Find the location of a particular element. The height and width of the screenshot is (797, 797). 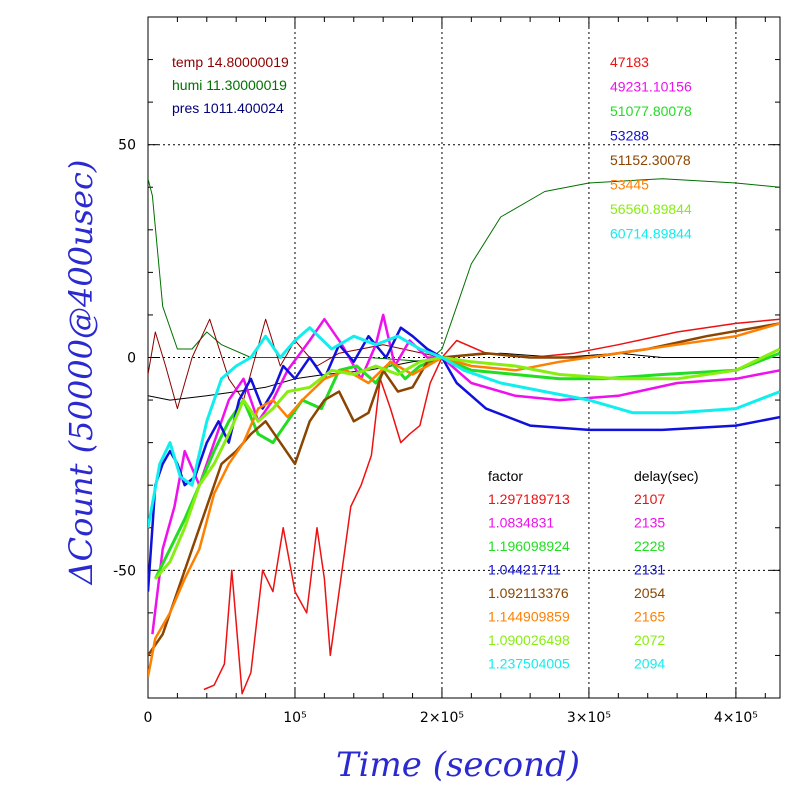

delay-value: 2094 is located at coordinates (649, 664).